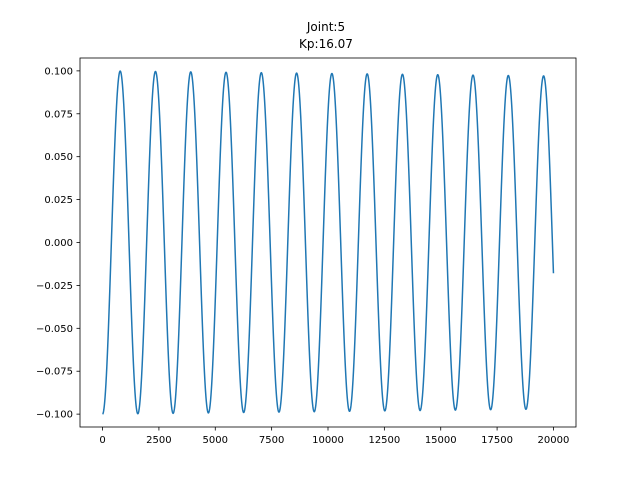 The image size is (640, 480). What do you see at coordinates (54, 372) in the screenshot?
I see `y-tick-label: −0.075` at bounding box center [54, 372].